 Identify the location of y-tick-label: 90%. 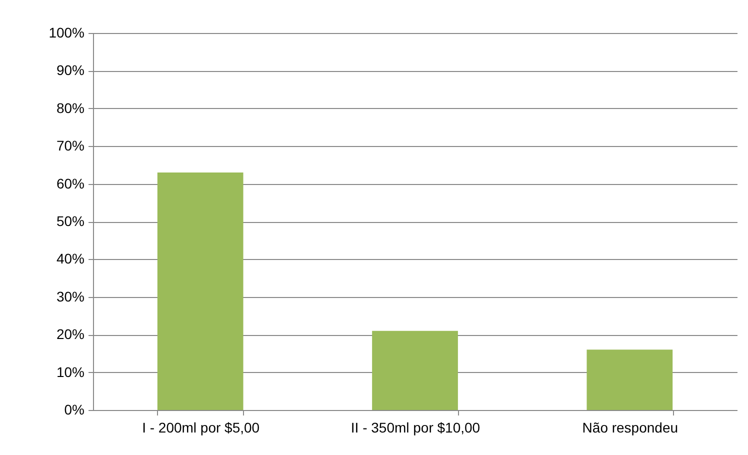
(70, 70).